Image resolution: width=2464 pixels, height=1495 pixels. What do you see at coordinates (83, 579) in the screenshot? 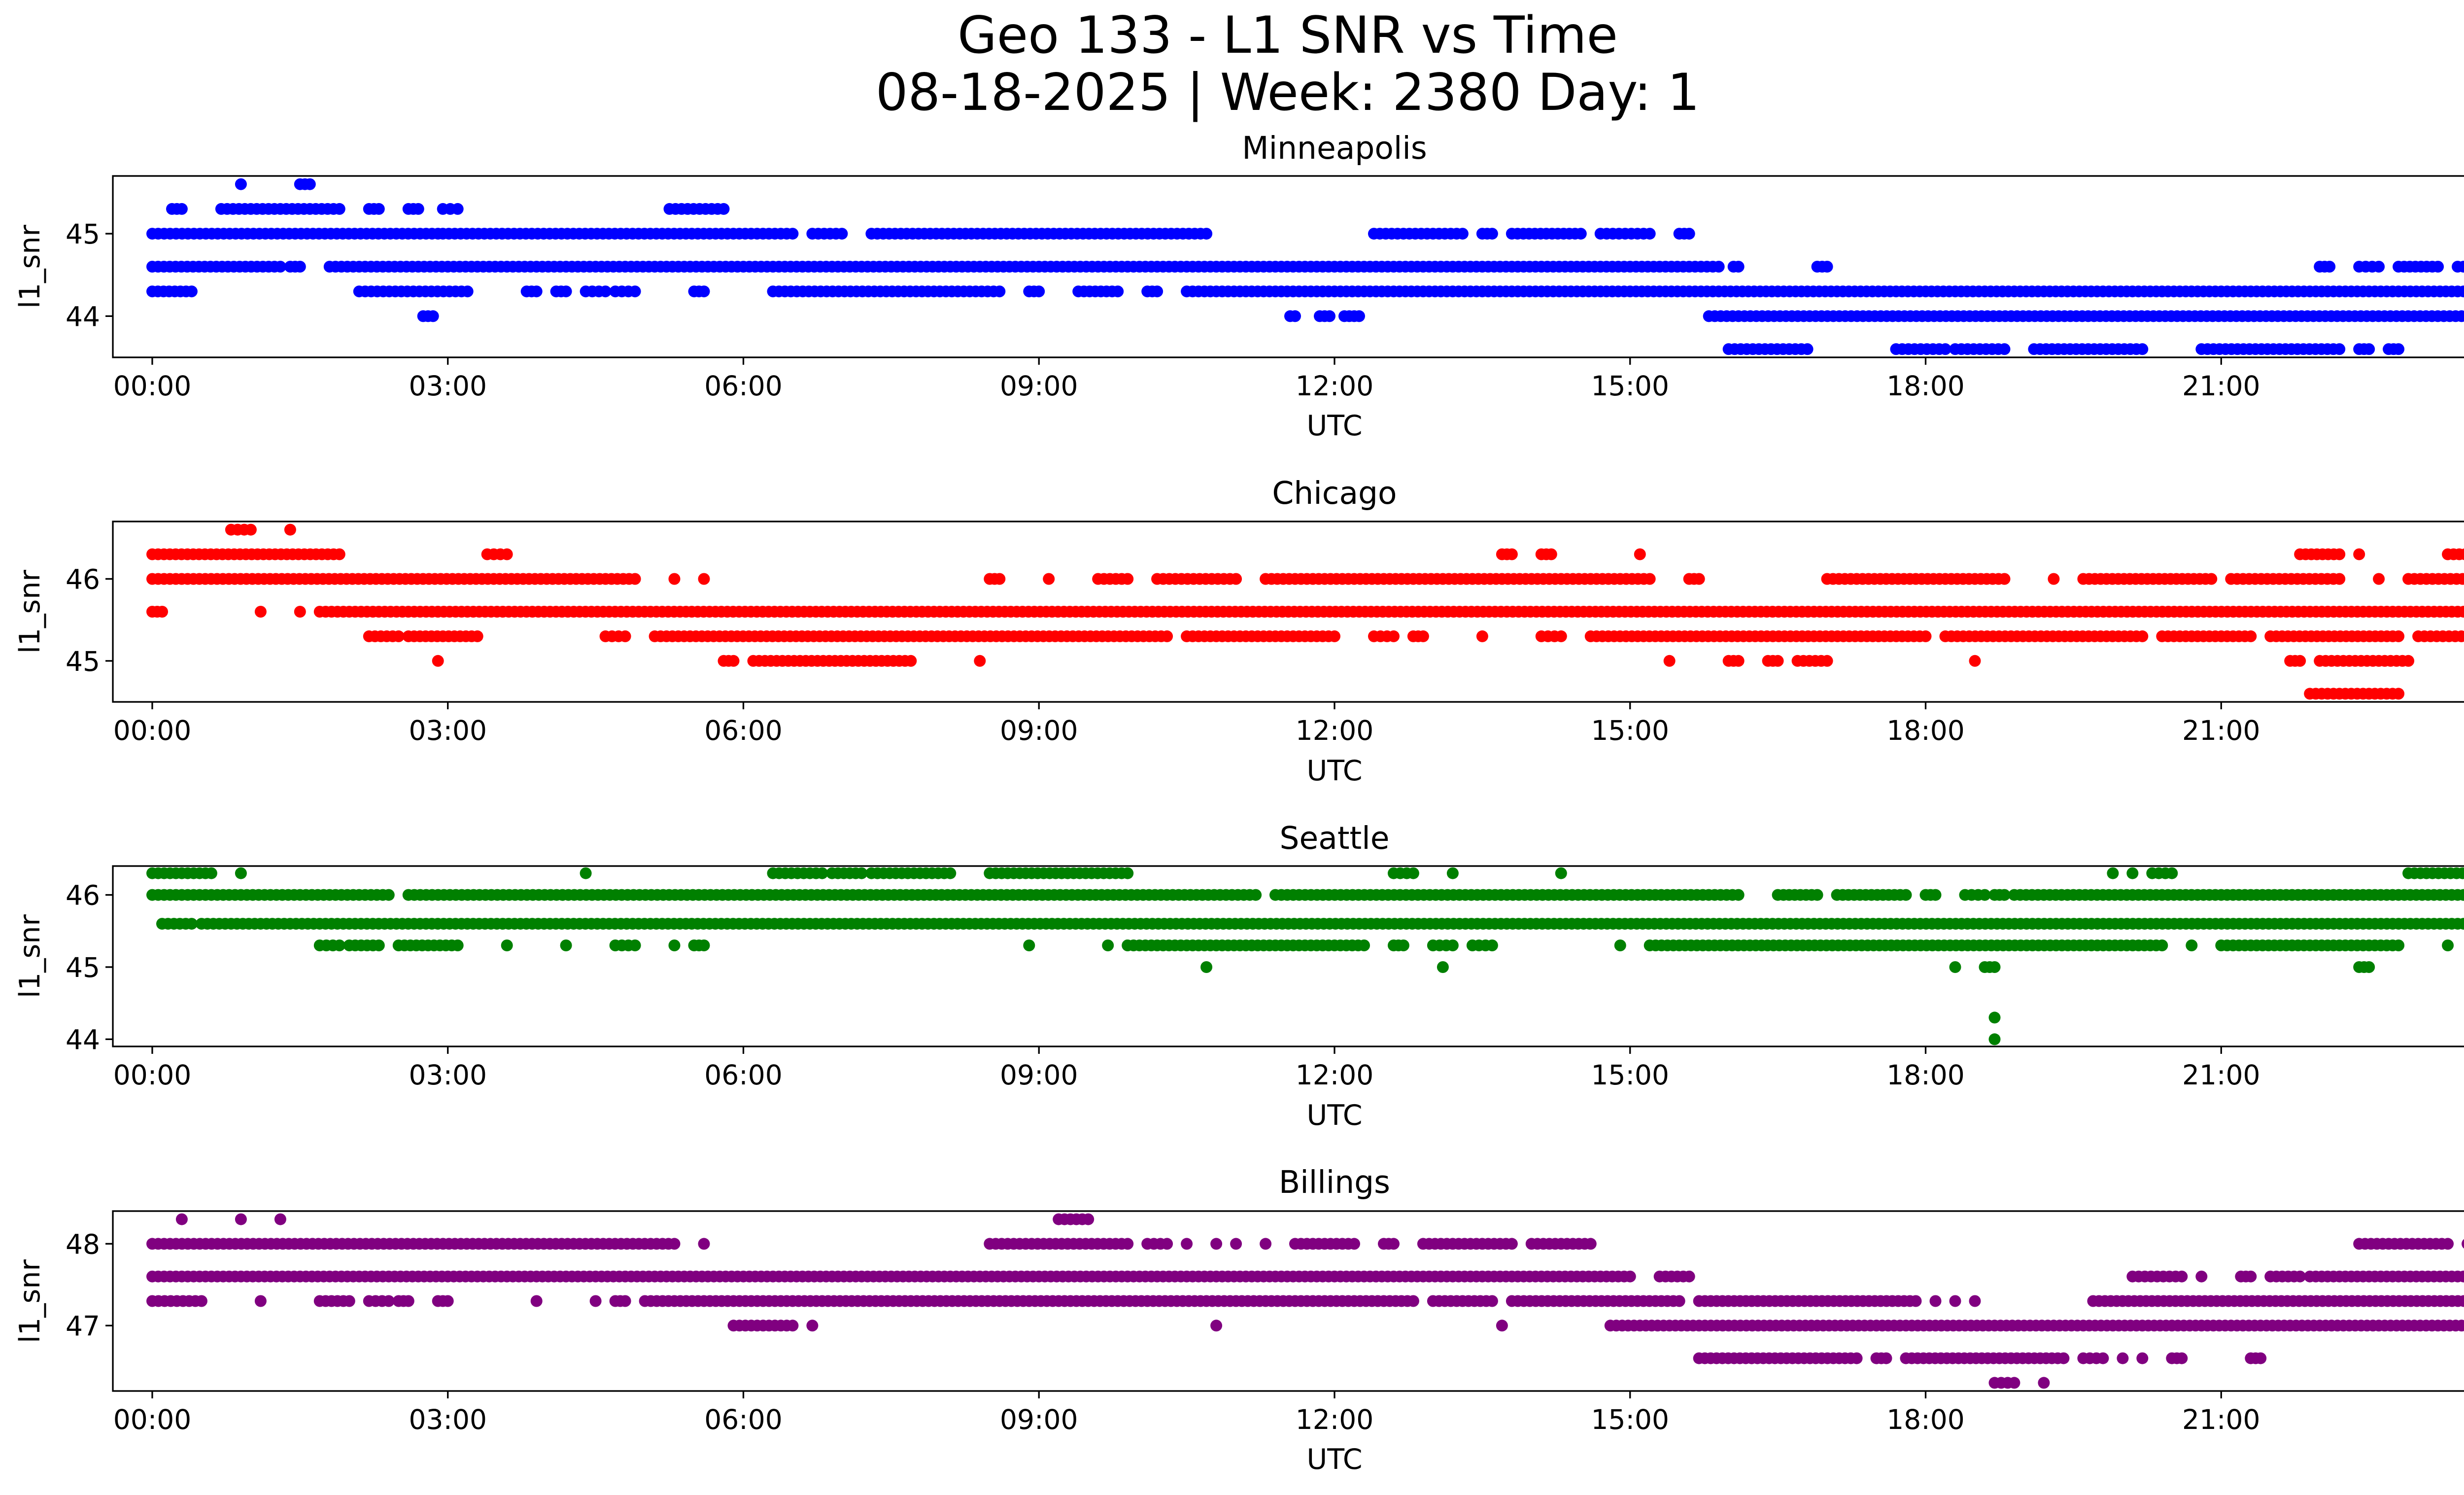
I see `y-tick-label: 46` at bounding box center [83, 579].